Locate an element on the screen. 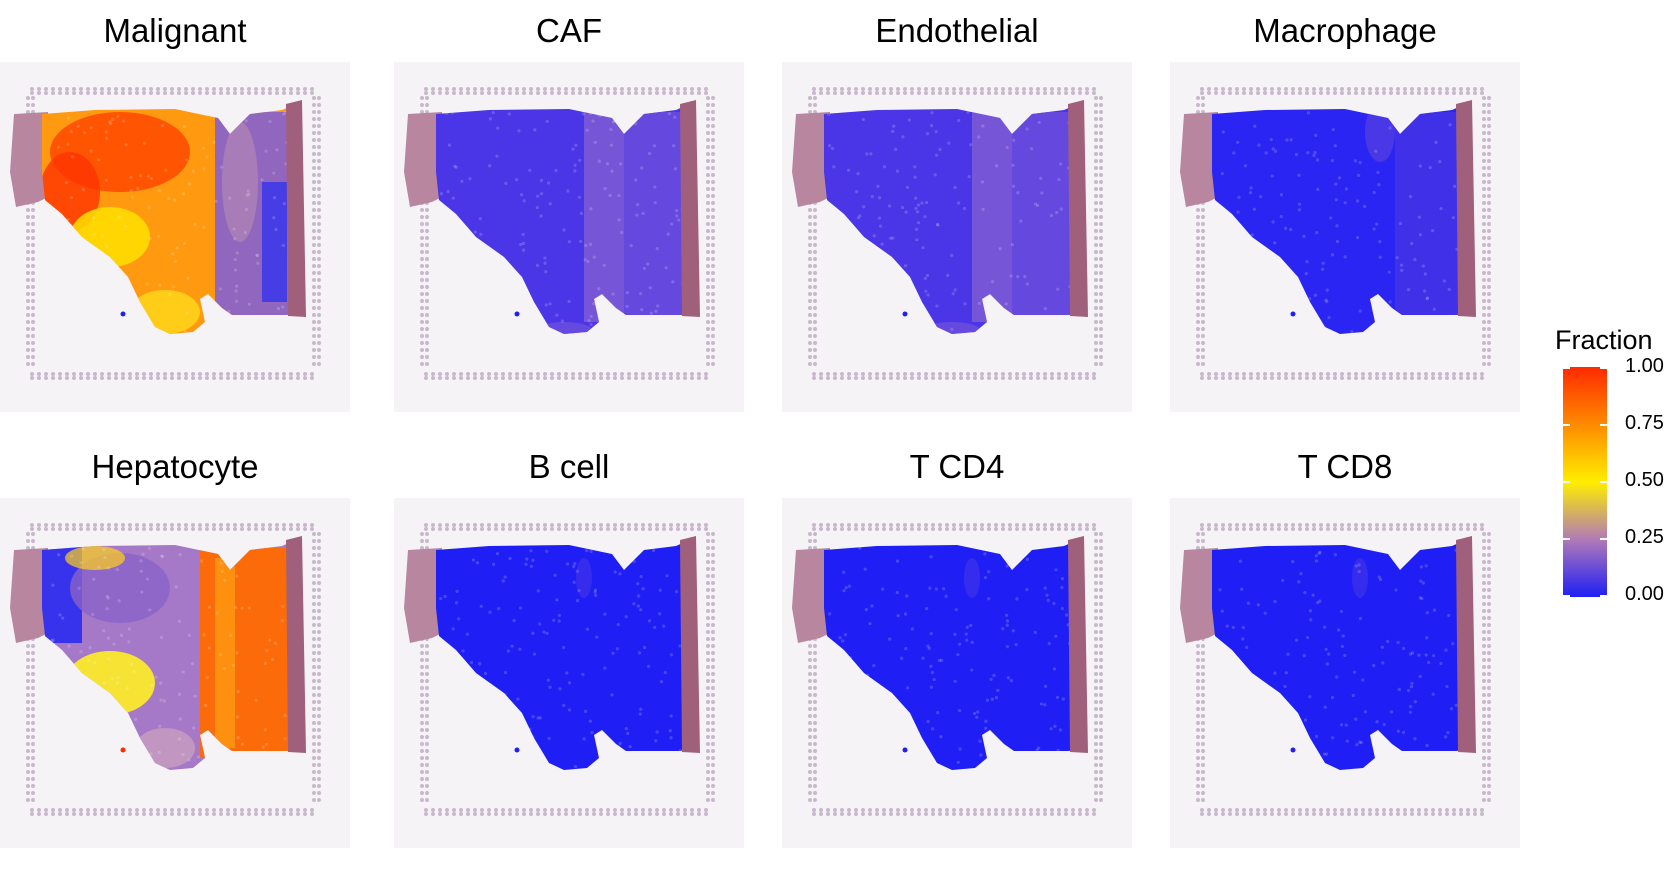 This screenshot has height=882, width=1672. panel-title: T CD8 is located at coordinates (1345, 466).